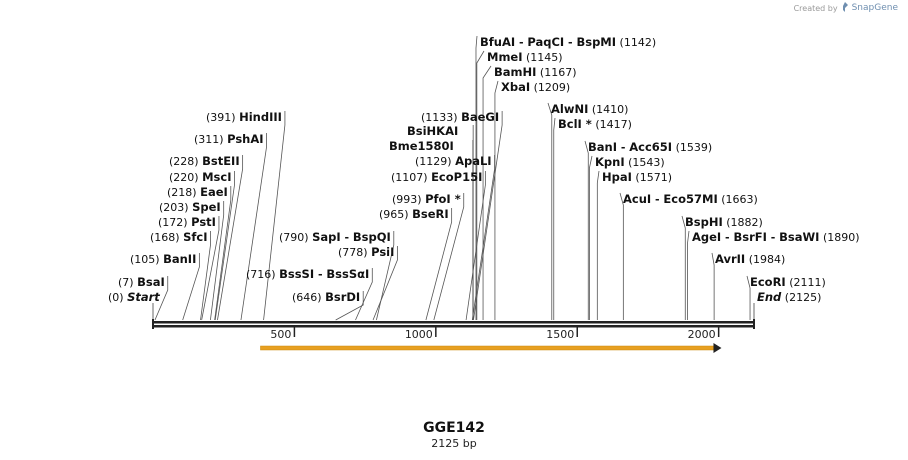 The image size is (908, 460). What do you see at coordinates (789, 297) in the screenshot?
I see `site-label-end: End (2125)` at bounding box center [789, 297].